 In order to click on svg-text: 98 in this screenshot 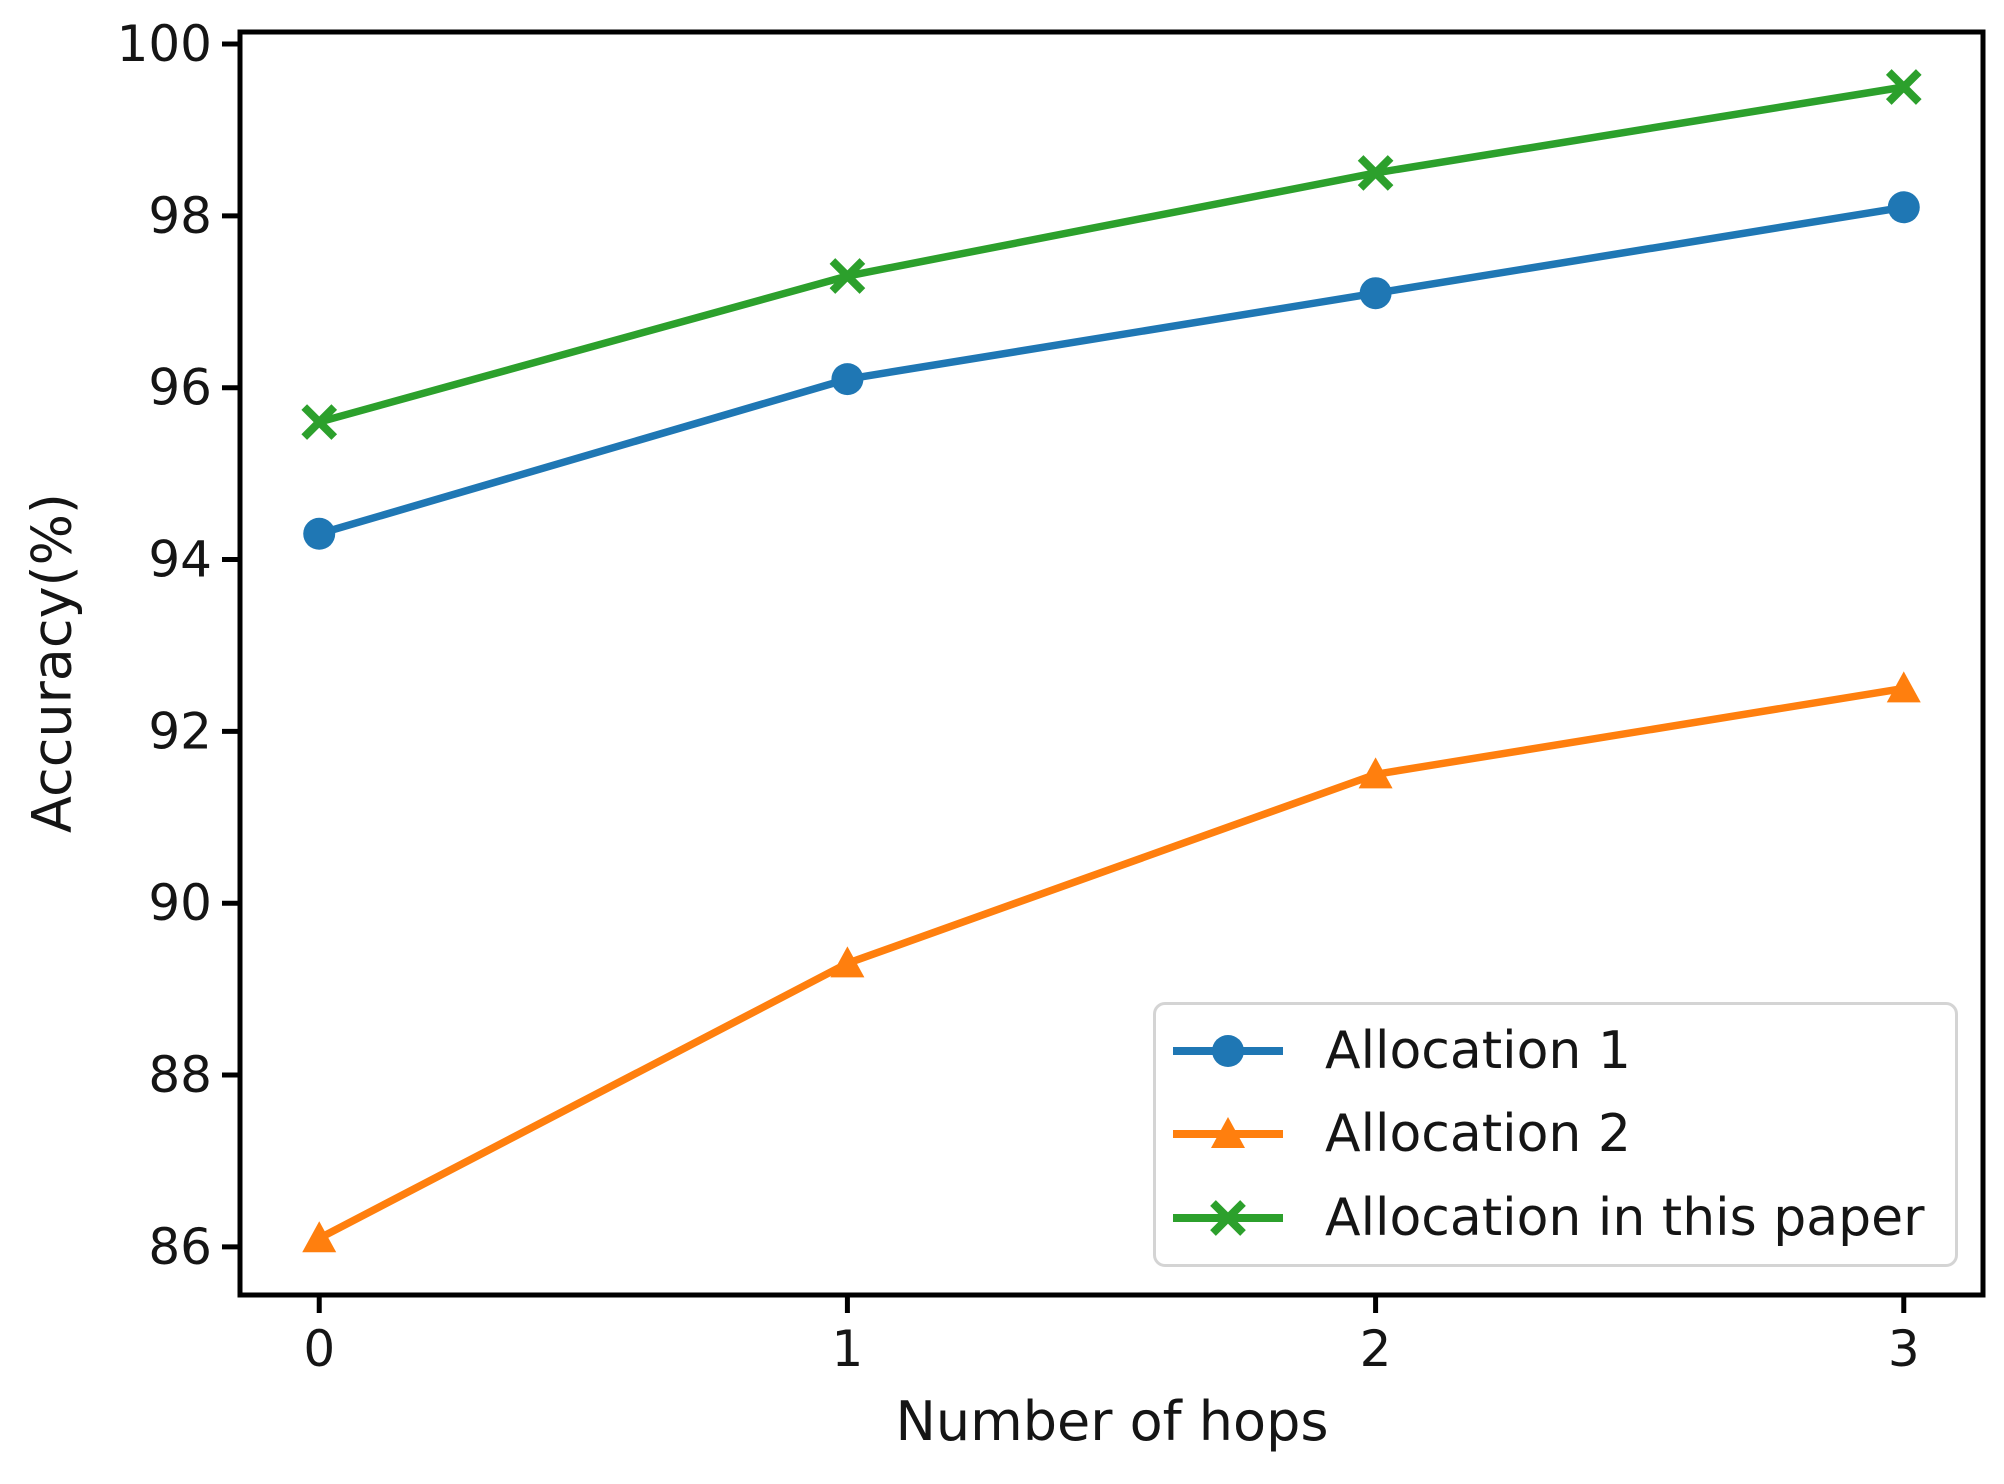, I will do `click(180, 216)`.